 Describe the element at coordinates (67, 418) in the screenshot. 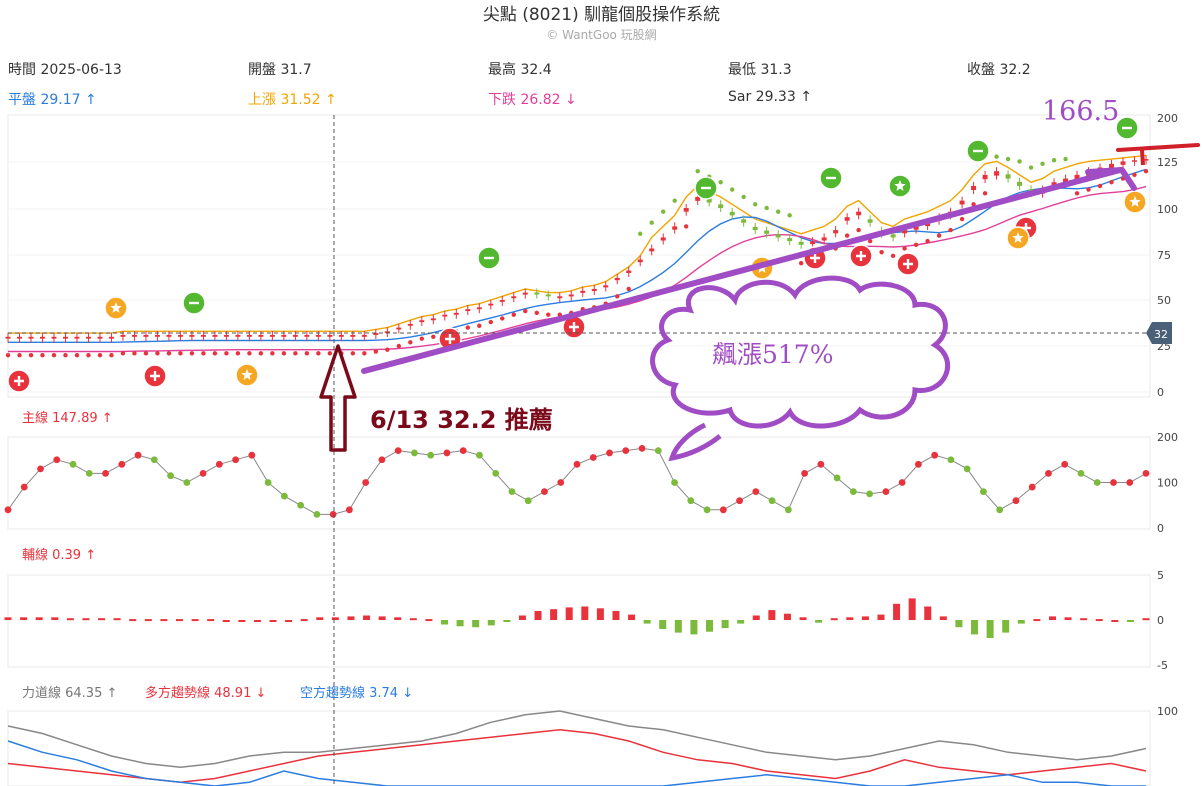

I see `main-line-label: 主線 147.89 ↑` at that location.